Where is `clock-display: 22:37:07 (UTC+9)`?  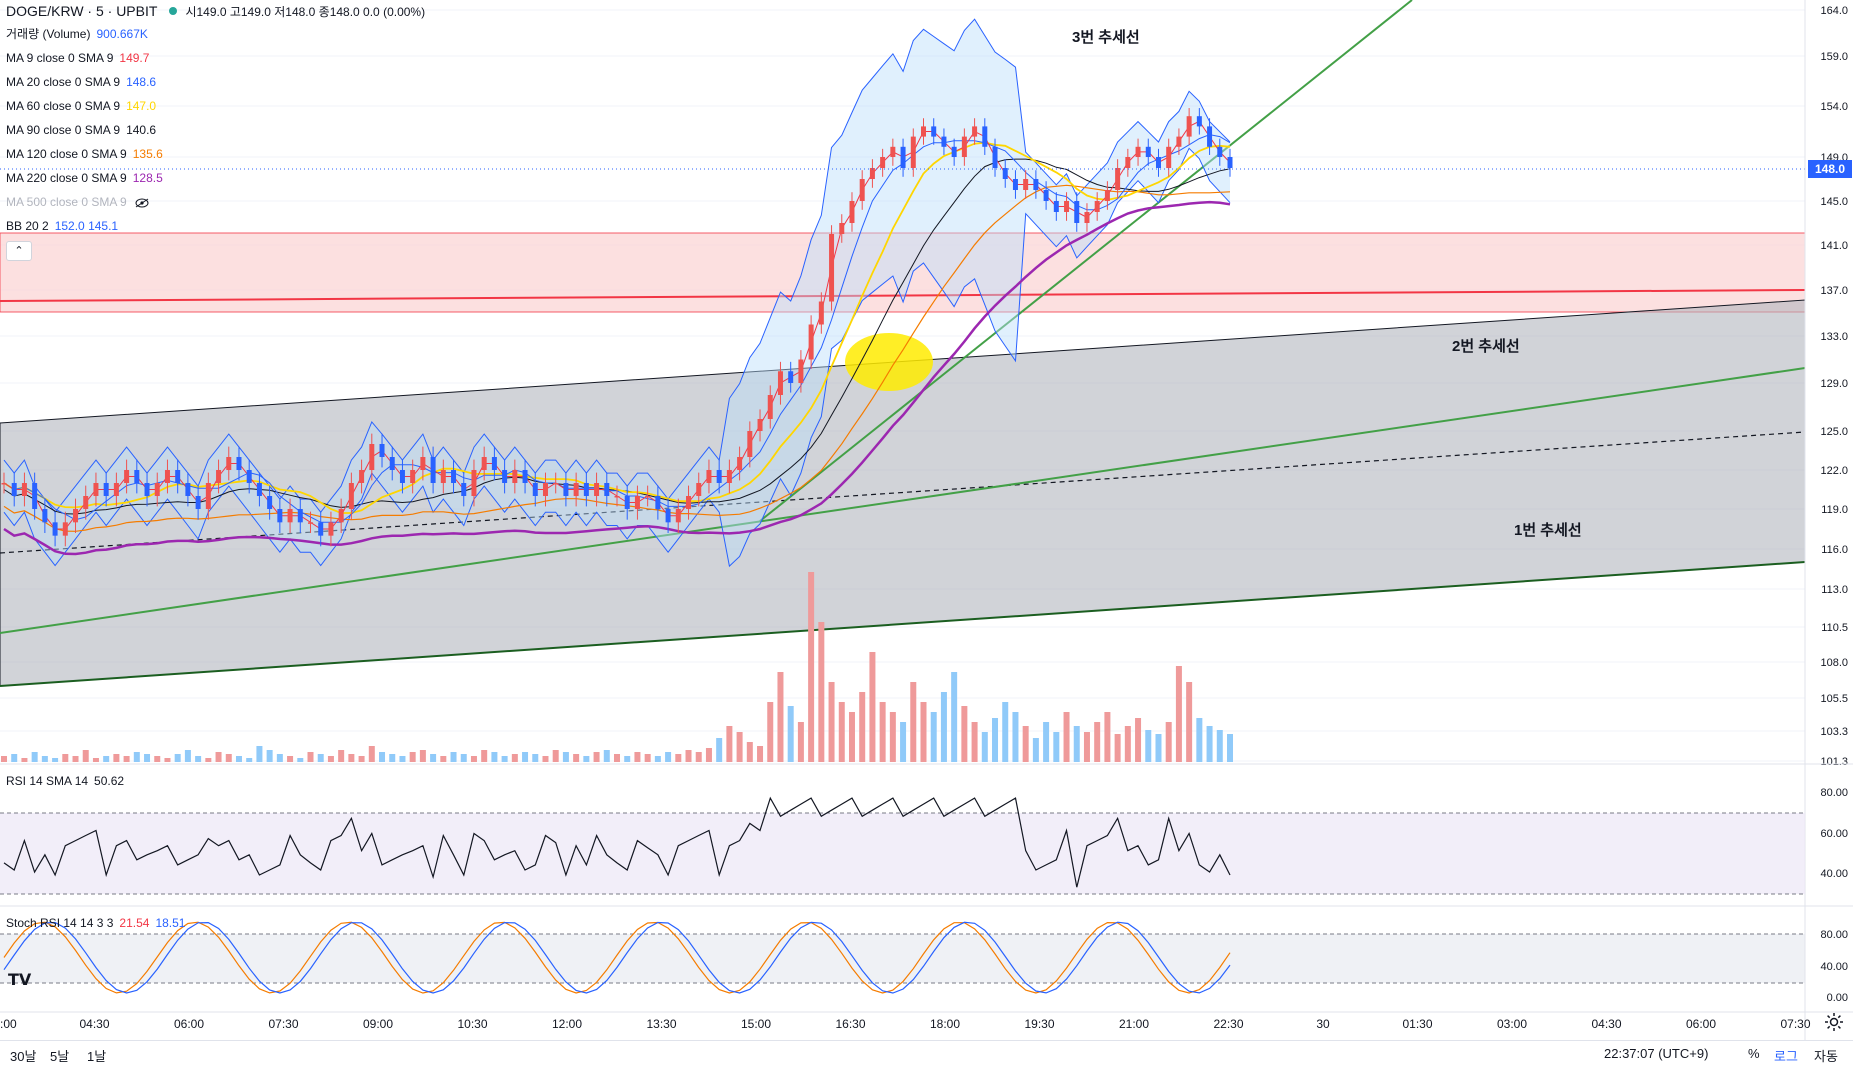
clock-display: 22:37:07 (UTC+9) is located at coordinates (1656, 1053).